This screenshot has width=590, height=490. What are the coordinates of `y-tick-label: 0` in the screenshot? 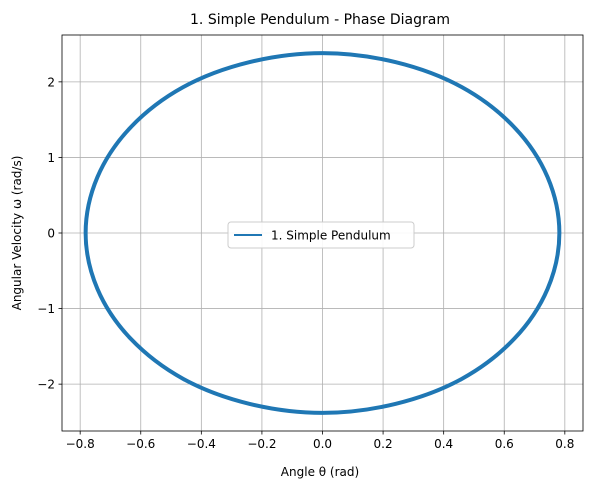 It's located at (51, 234).